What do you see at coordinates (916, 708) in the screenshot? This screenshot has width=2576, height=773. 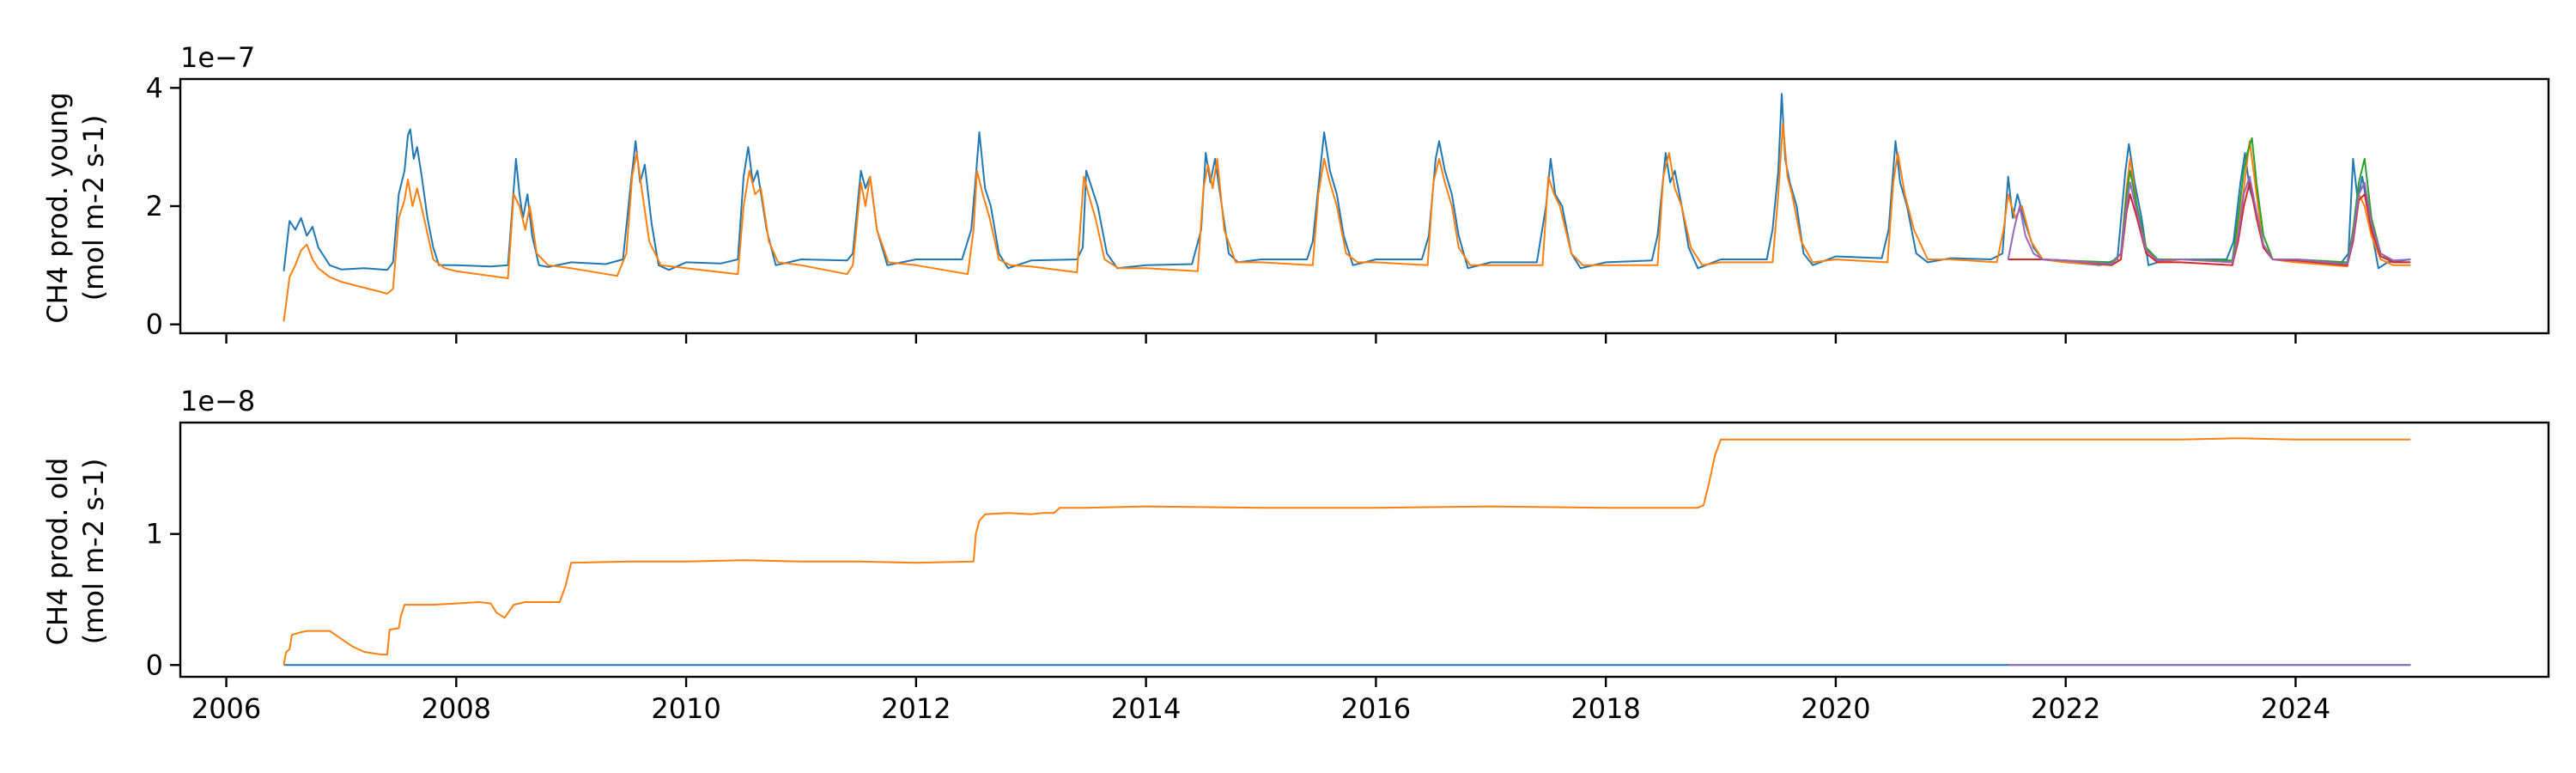 I see `x-tick-label: 2012` at bounding box center [916, 708].